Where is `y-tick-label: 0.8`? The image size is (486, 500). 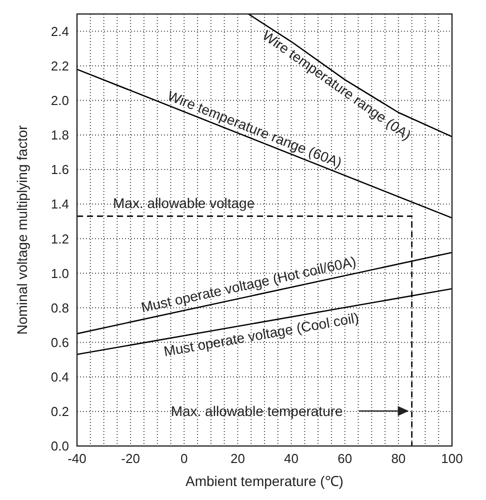 y-tick-label: 0.8 is located at coordinates (59, 308).